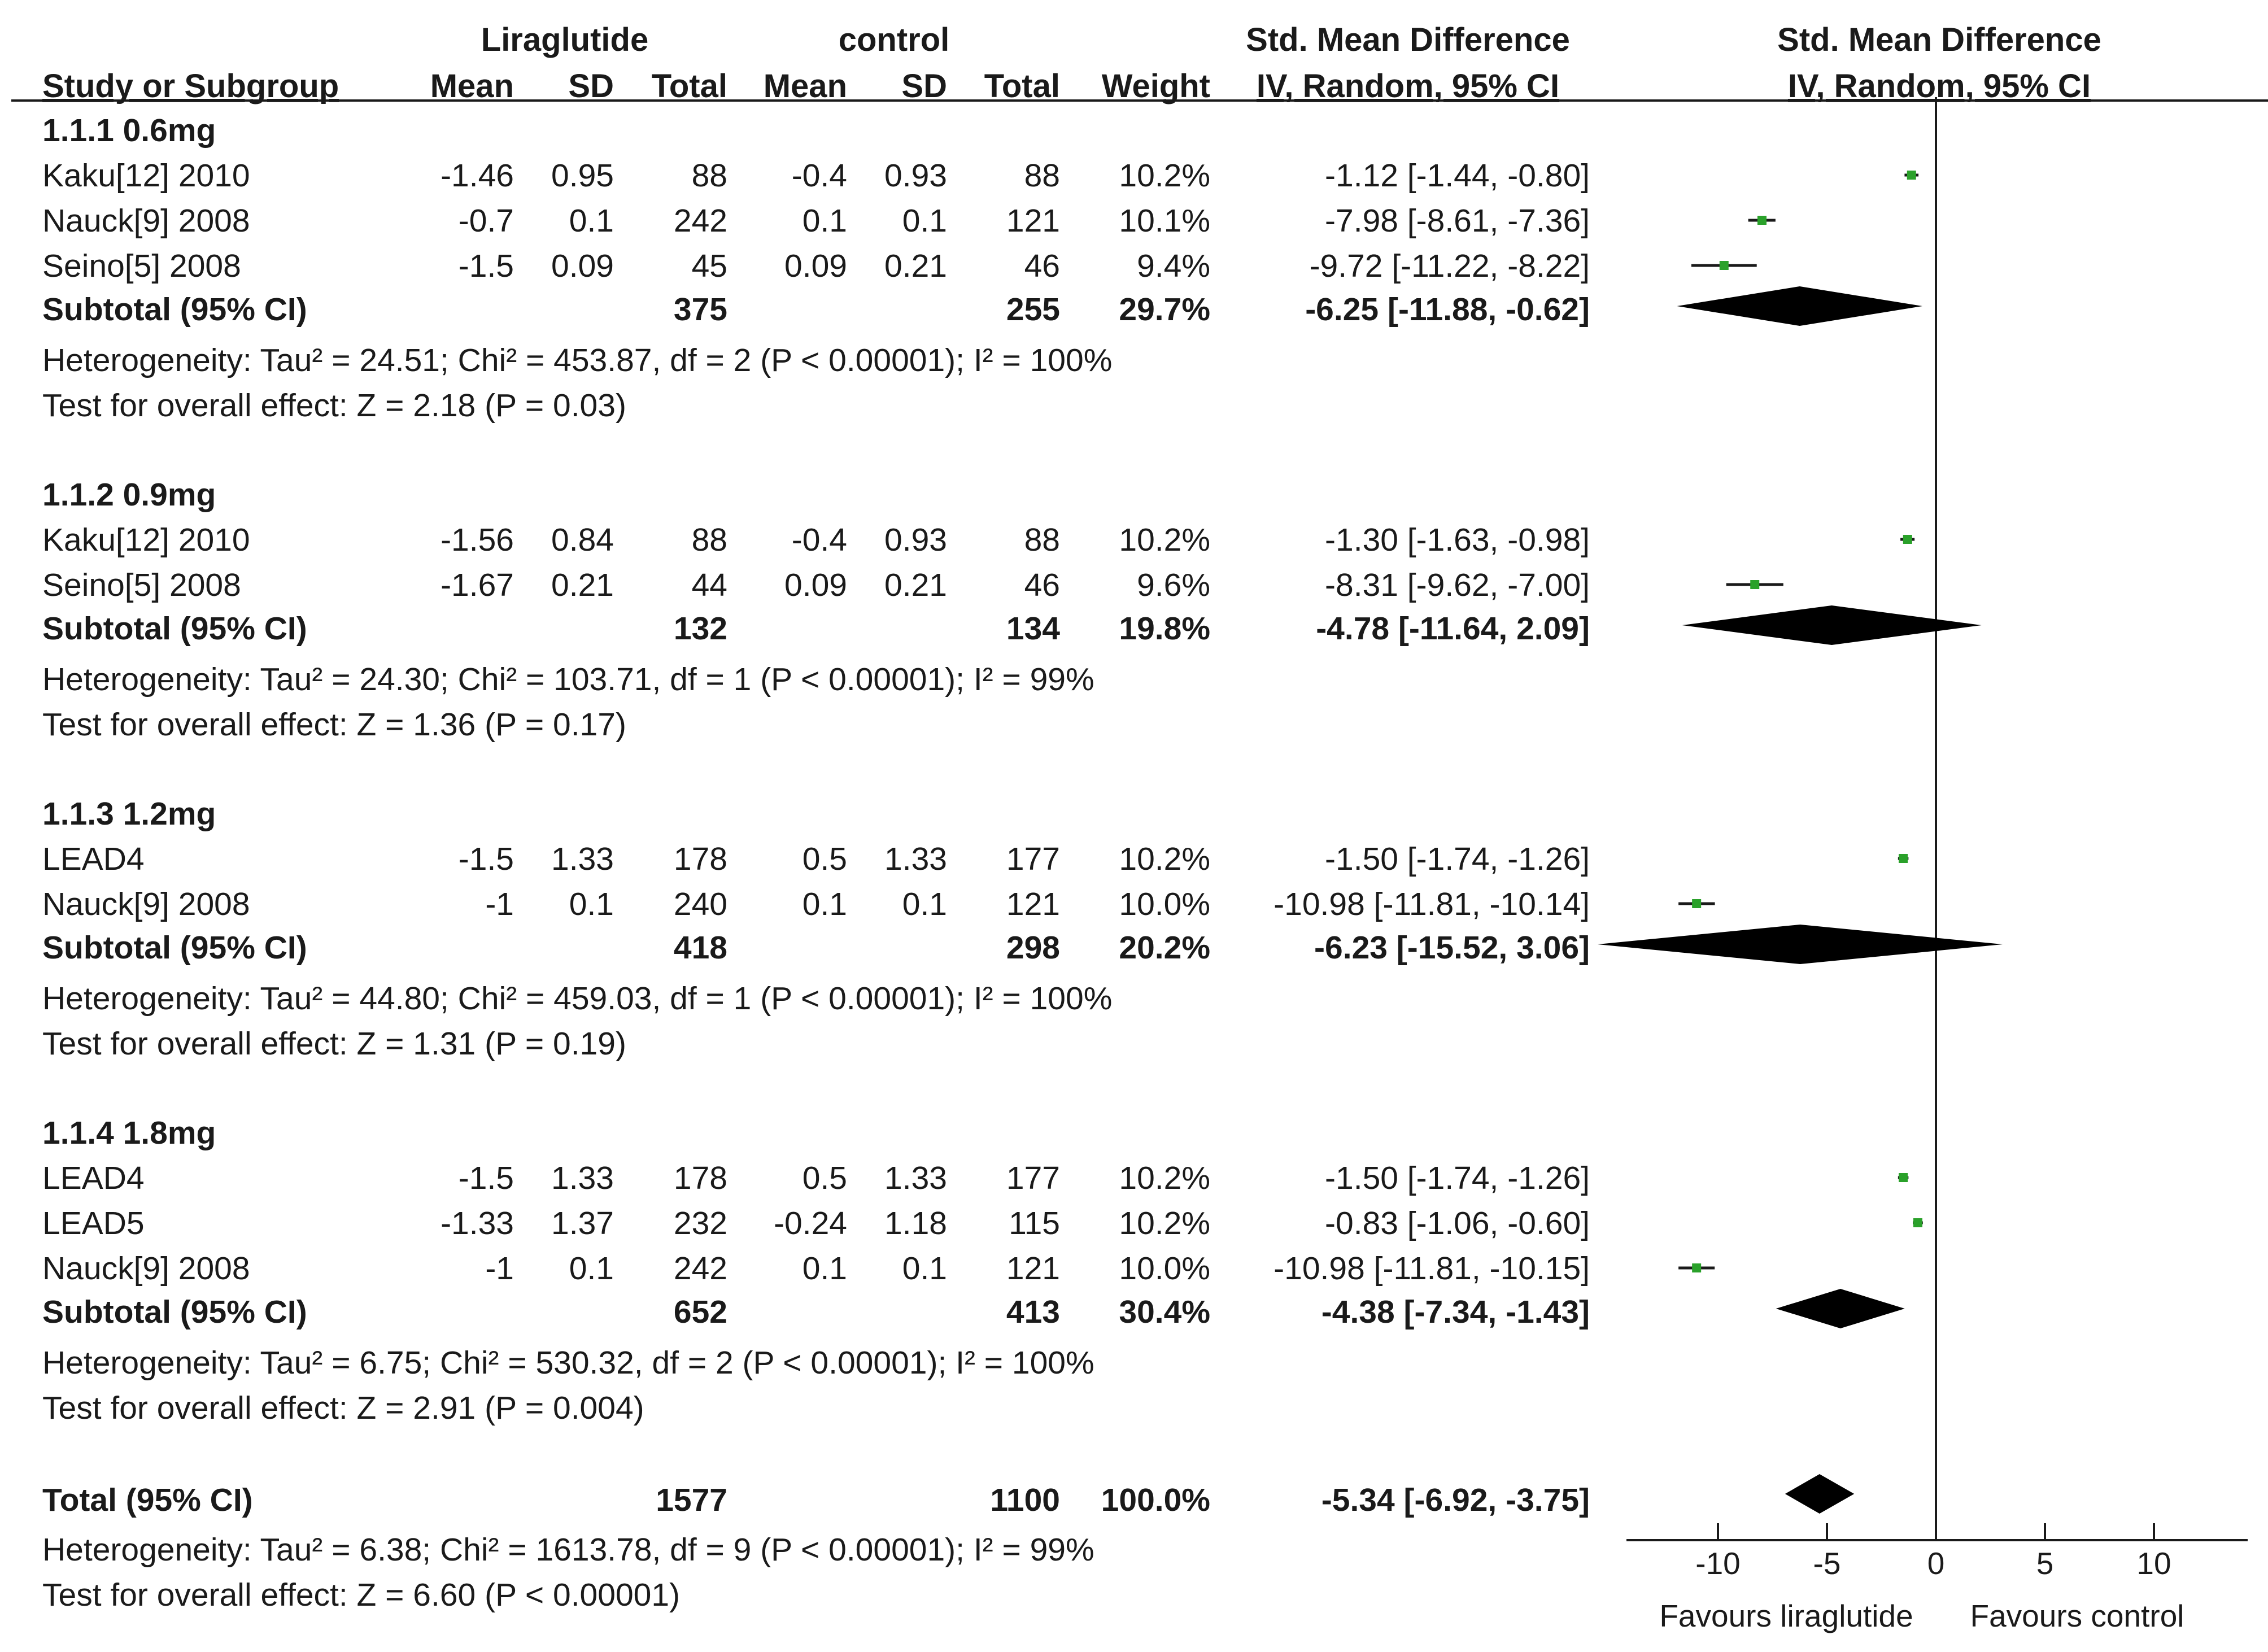  What do you see at coordinates (1936, 1563) in the screenshot?
I see `x-tick-label-2: 0` at bounding box center [1936, 1563].